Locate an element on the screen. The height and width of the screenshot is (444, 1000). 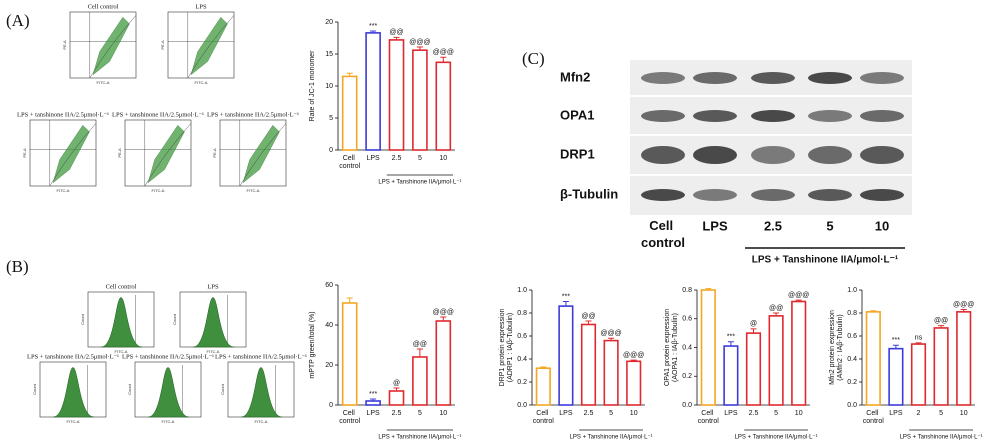
flow-frame is located at coordinates (158, 153).